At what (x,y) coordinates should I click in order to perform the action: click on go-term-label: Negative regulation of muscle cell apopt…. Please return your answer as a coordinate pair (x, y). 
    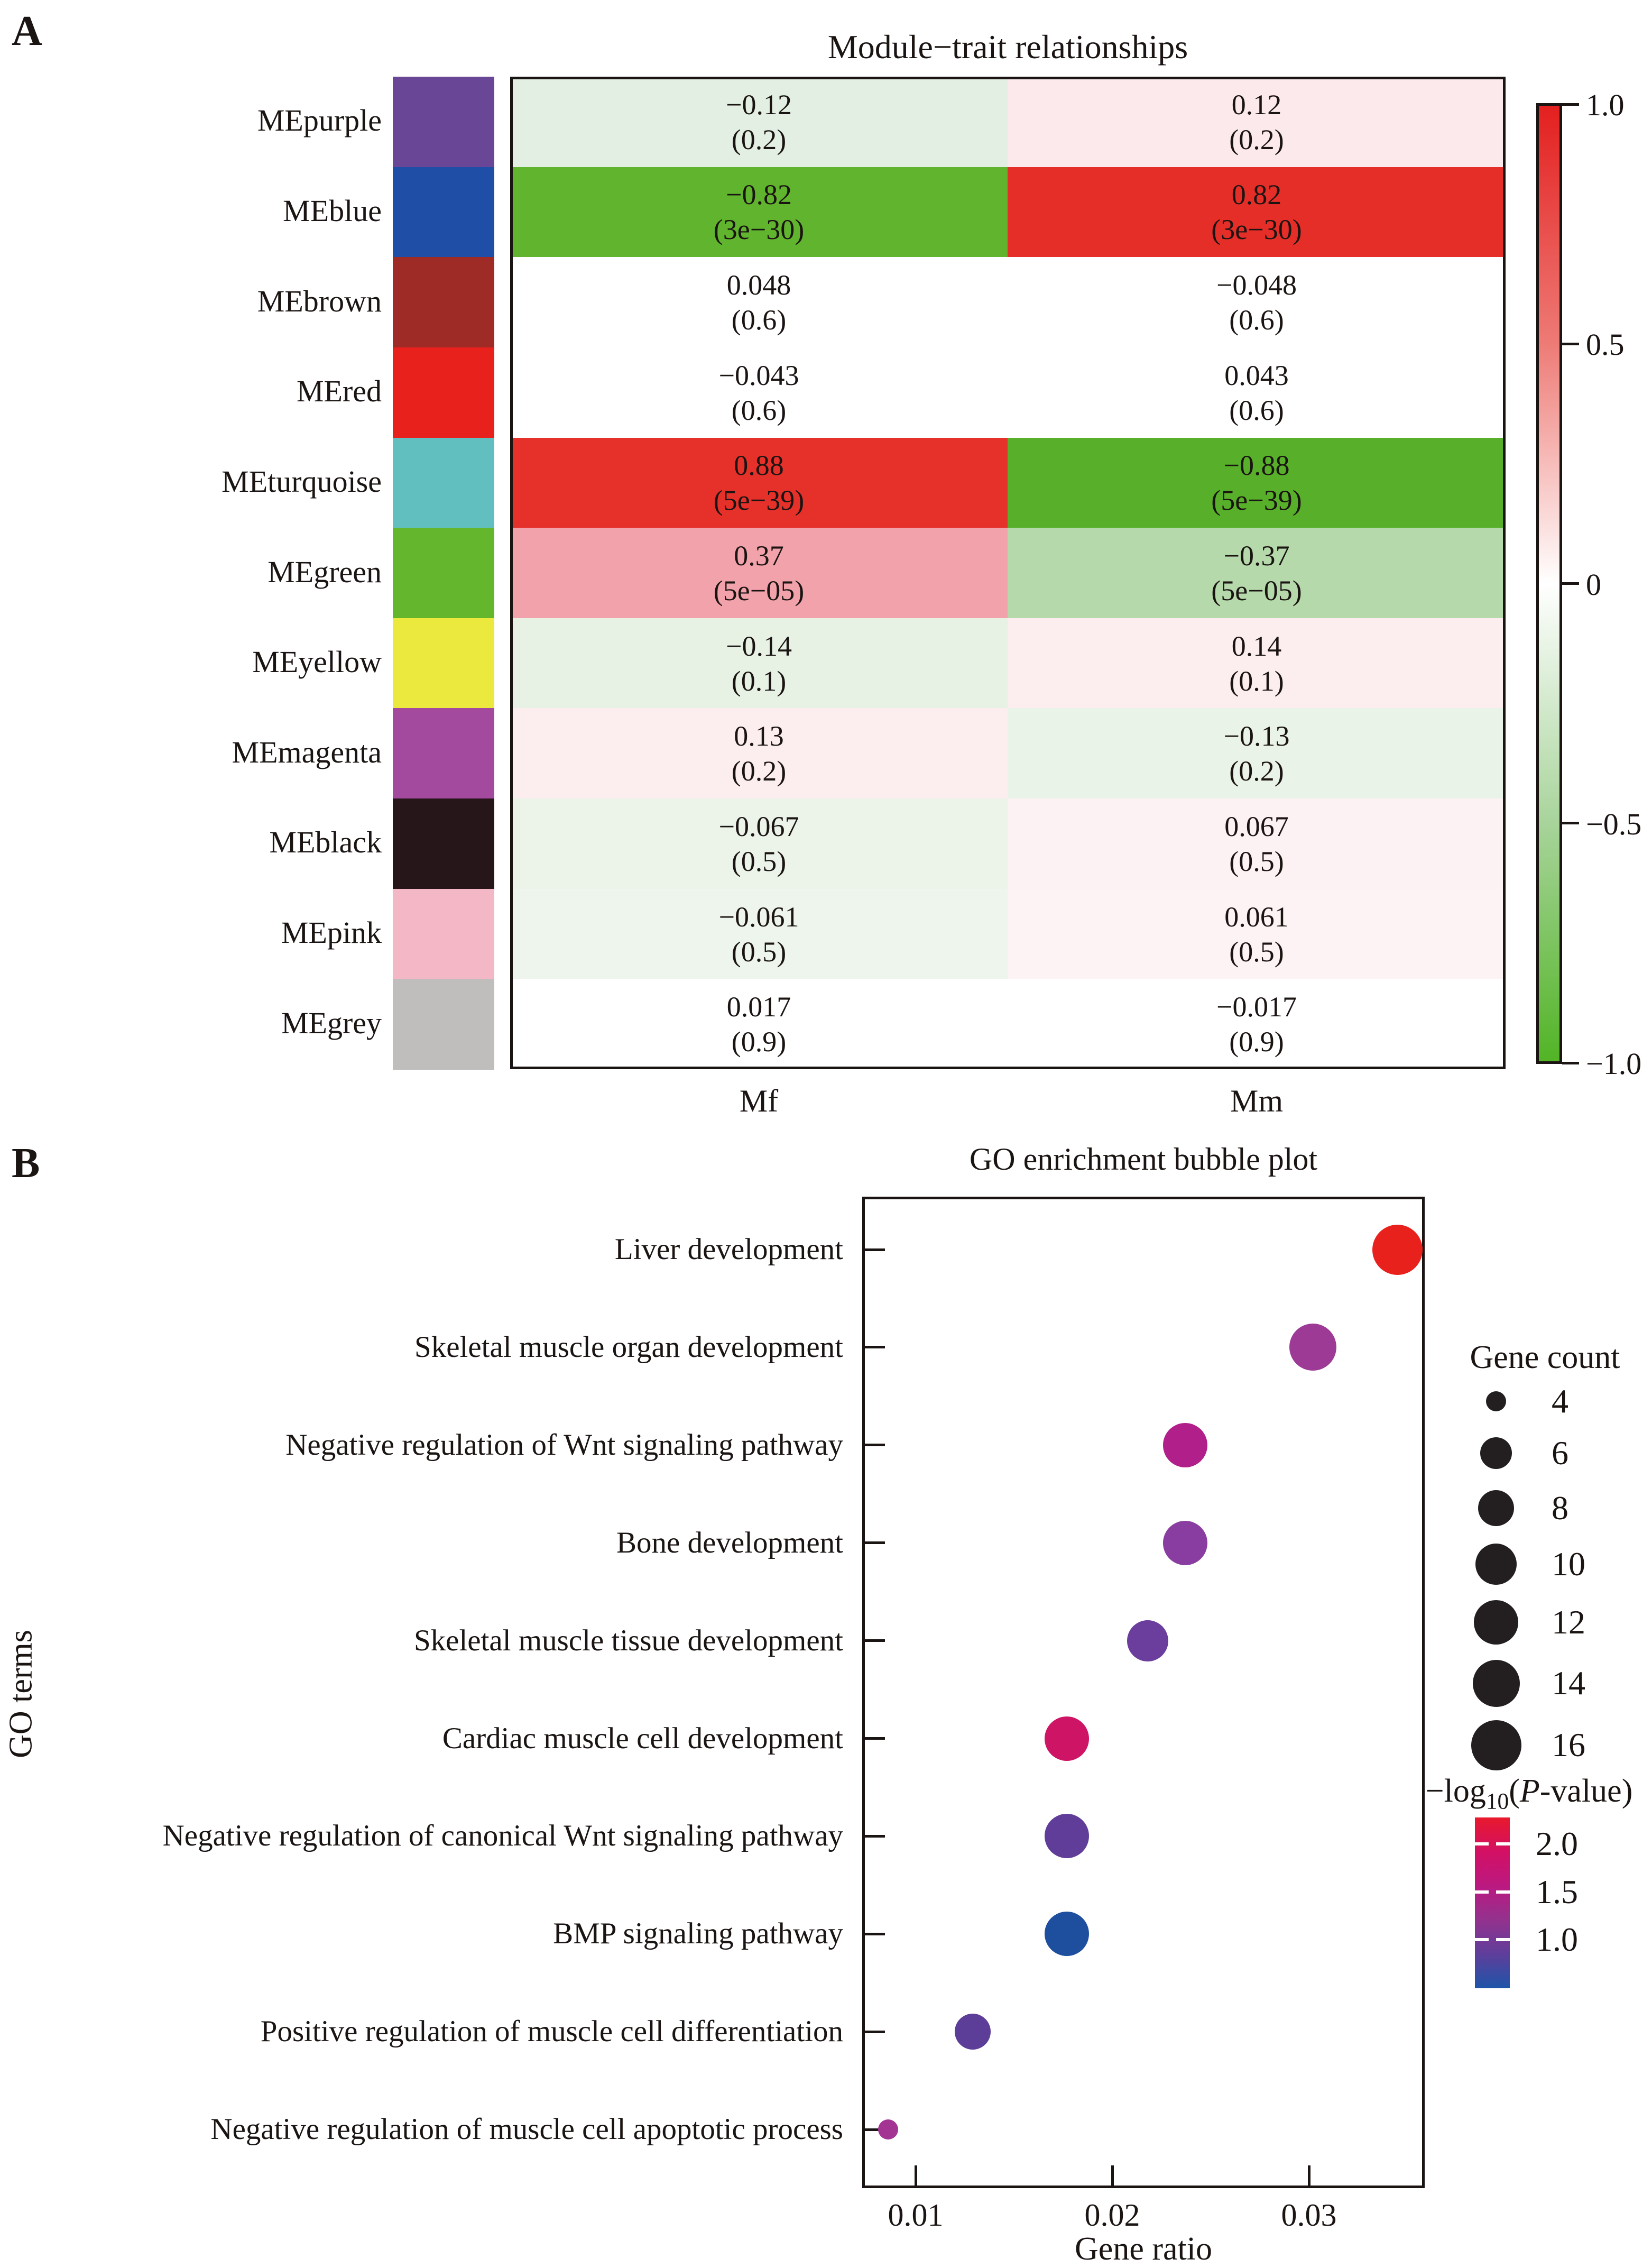
    Looking at the image, I should click on (526, 2129).